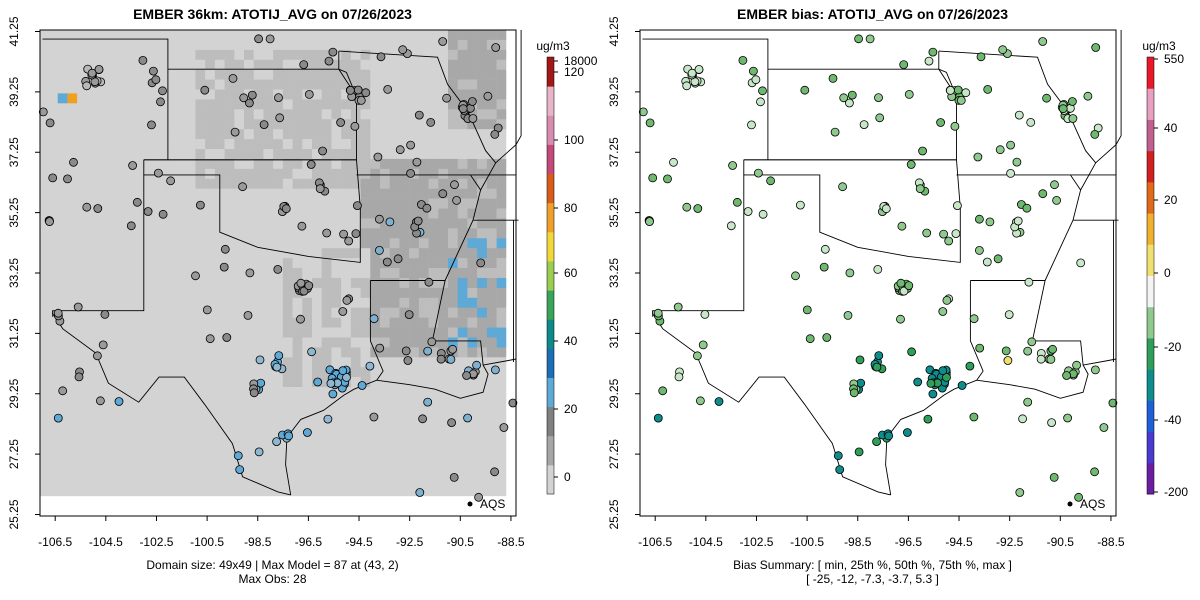  What do you see at coordinates (807, 542) in the screenshot?
I see `x-tick-label: -100.5` at bounding box center [807, 542].